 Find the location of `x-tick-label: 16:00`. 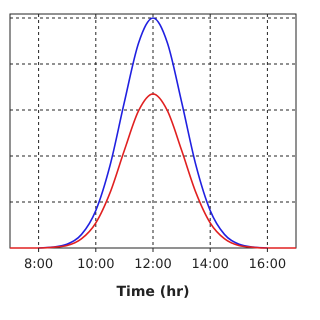

x-tick-label: 16:00 is located at coordinates (267, 264).